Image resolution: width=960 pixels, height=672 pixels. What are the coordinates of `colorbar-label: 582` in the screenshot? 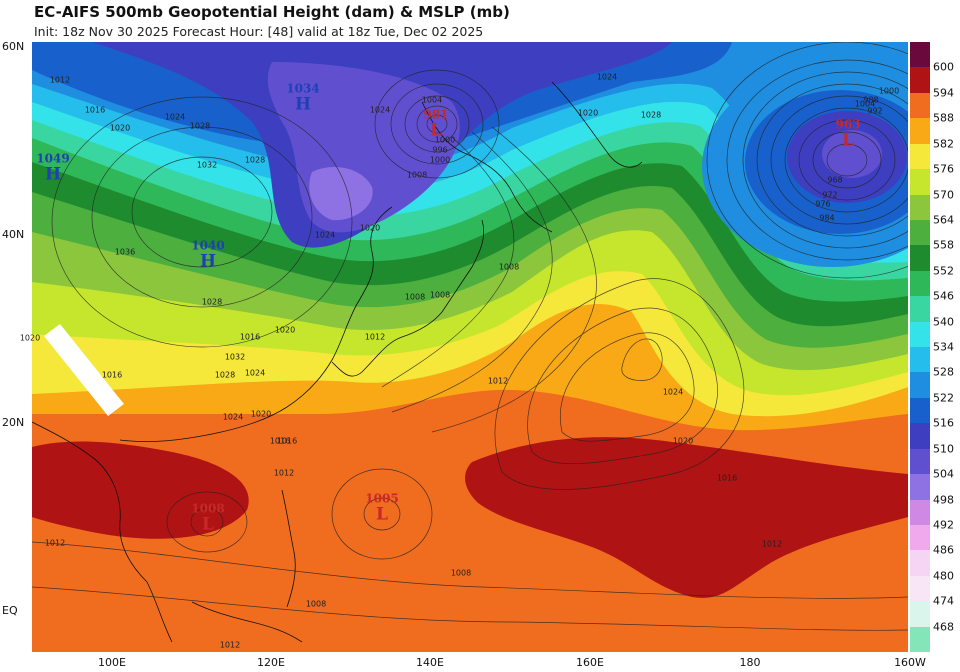 It's located at (943, 144).